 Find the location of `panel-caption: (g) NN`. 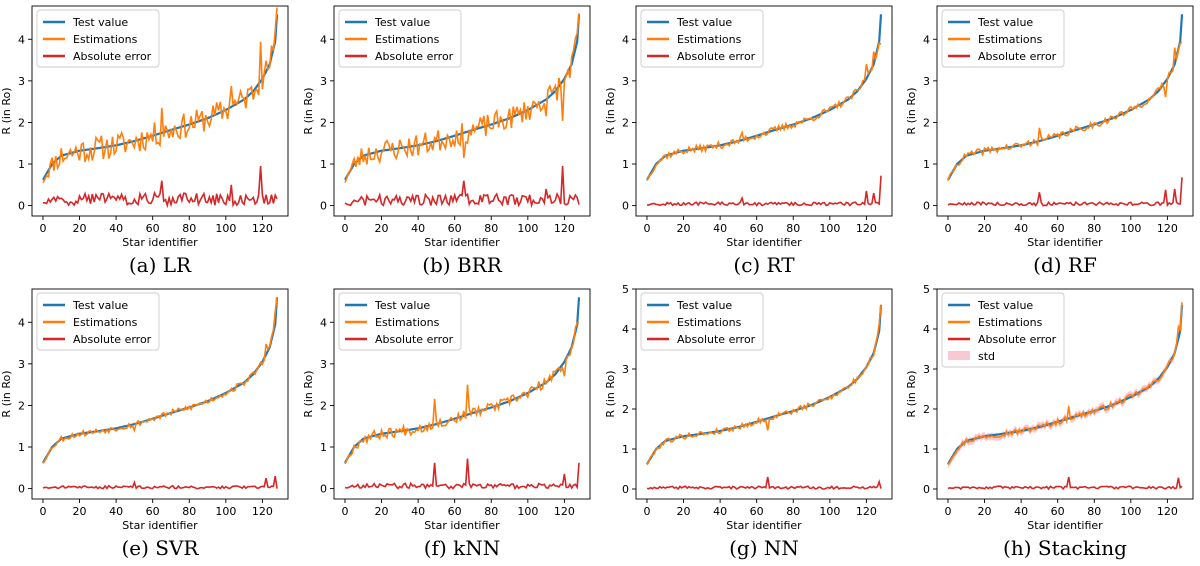

panel-caption: (g) NN is located at coordinates (764, 548).